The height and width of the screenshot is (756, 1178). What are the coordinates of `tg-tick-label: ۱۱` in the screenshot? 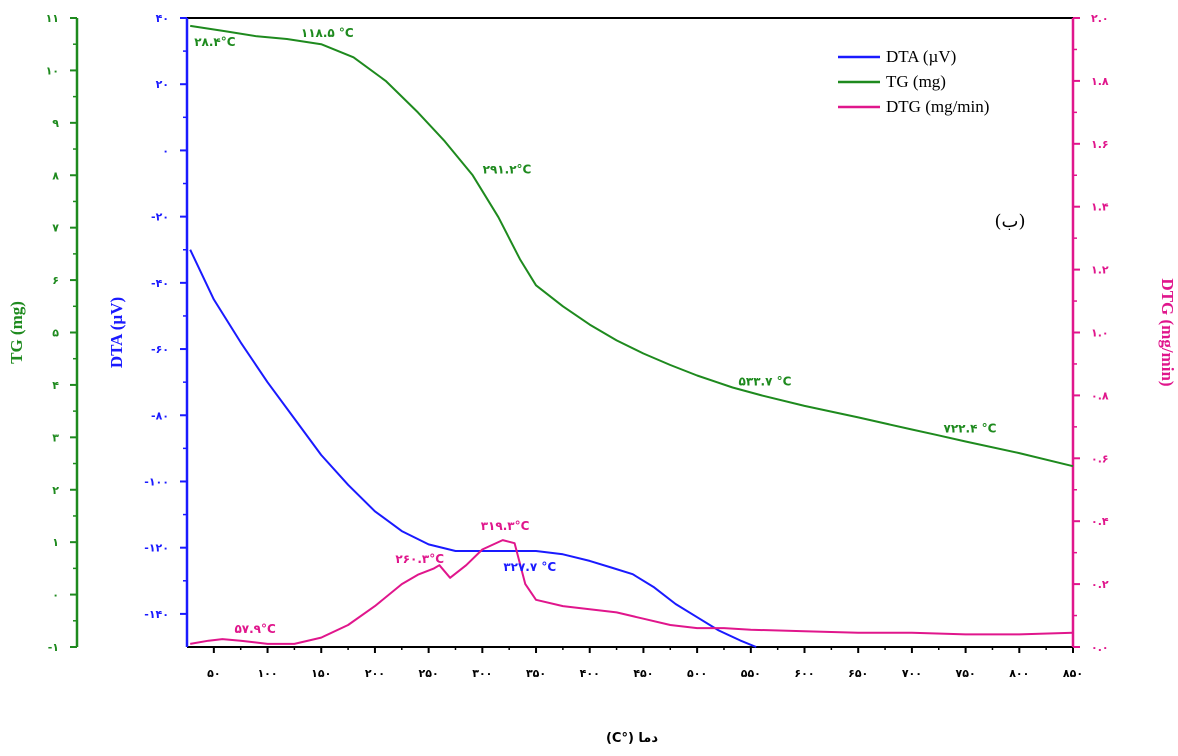 It's located at (52, 18).